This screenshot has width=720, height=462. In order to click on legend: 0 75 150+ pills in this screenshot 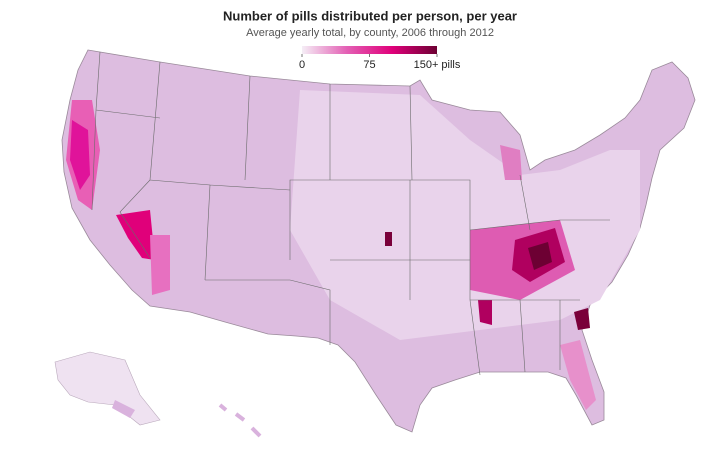, I will do `click(380, 58)`.